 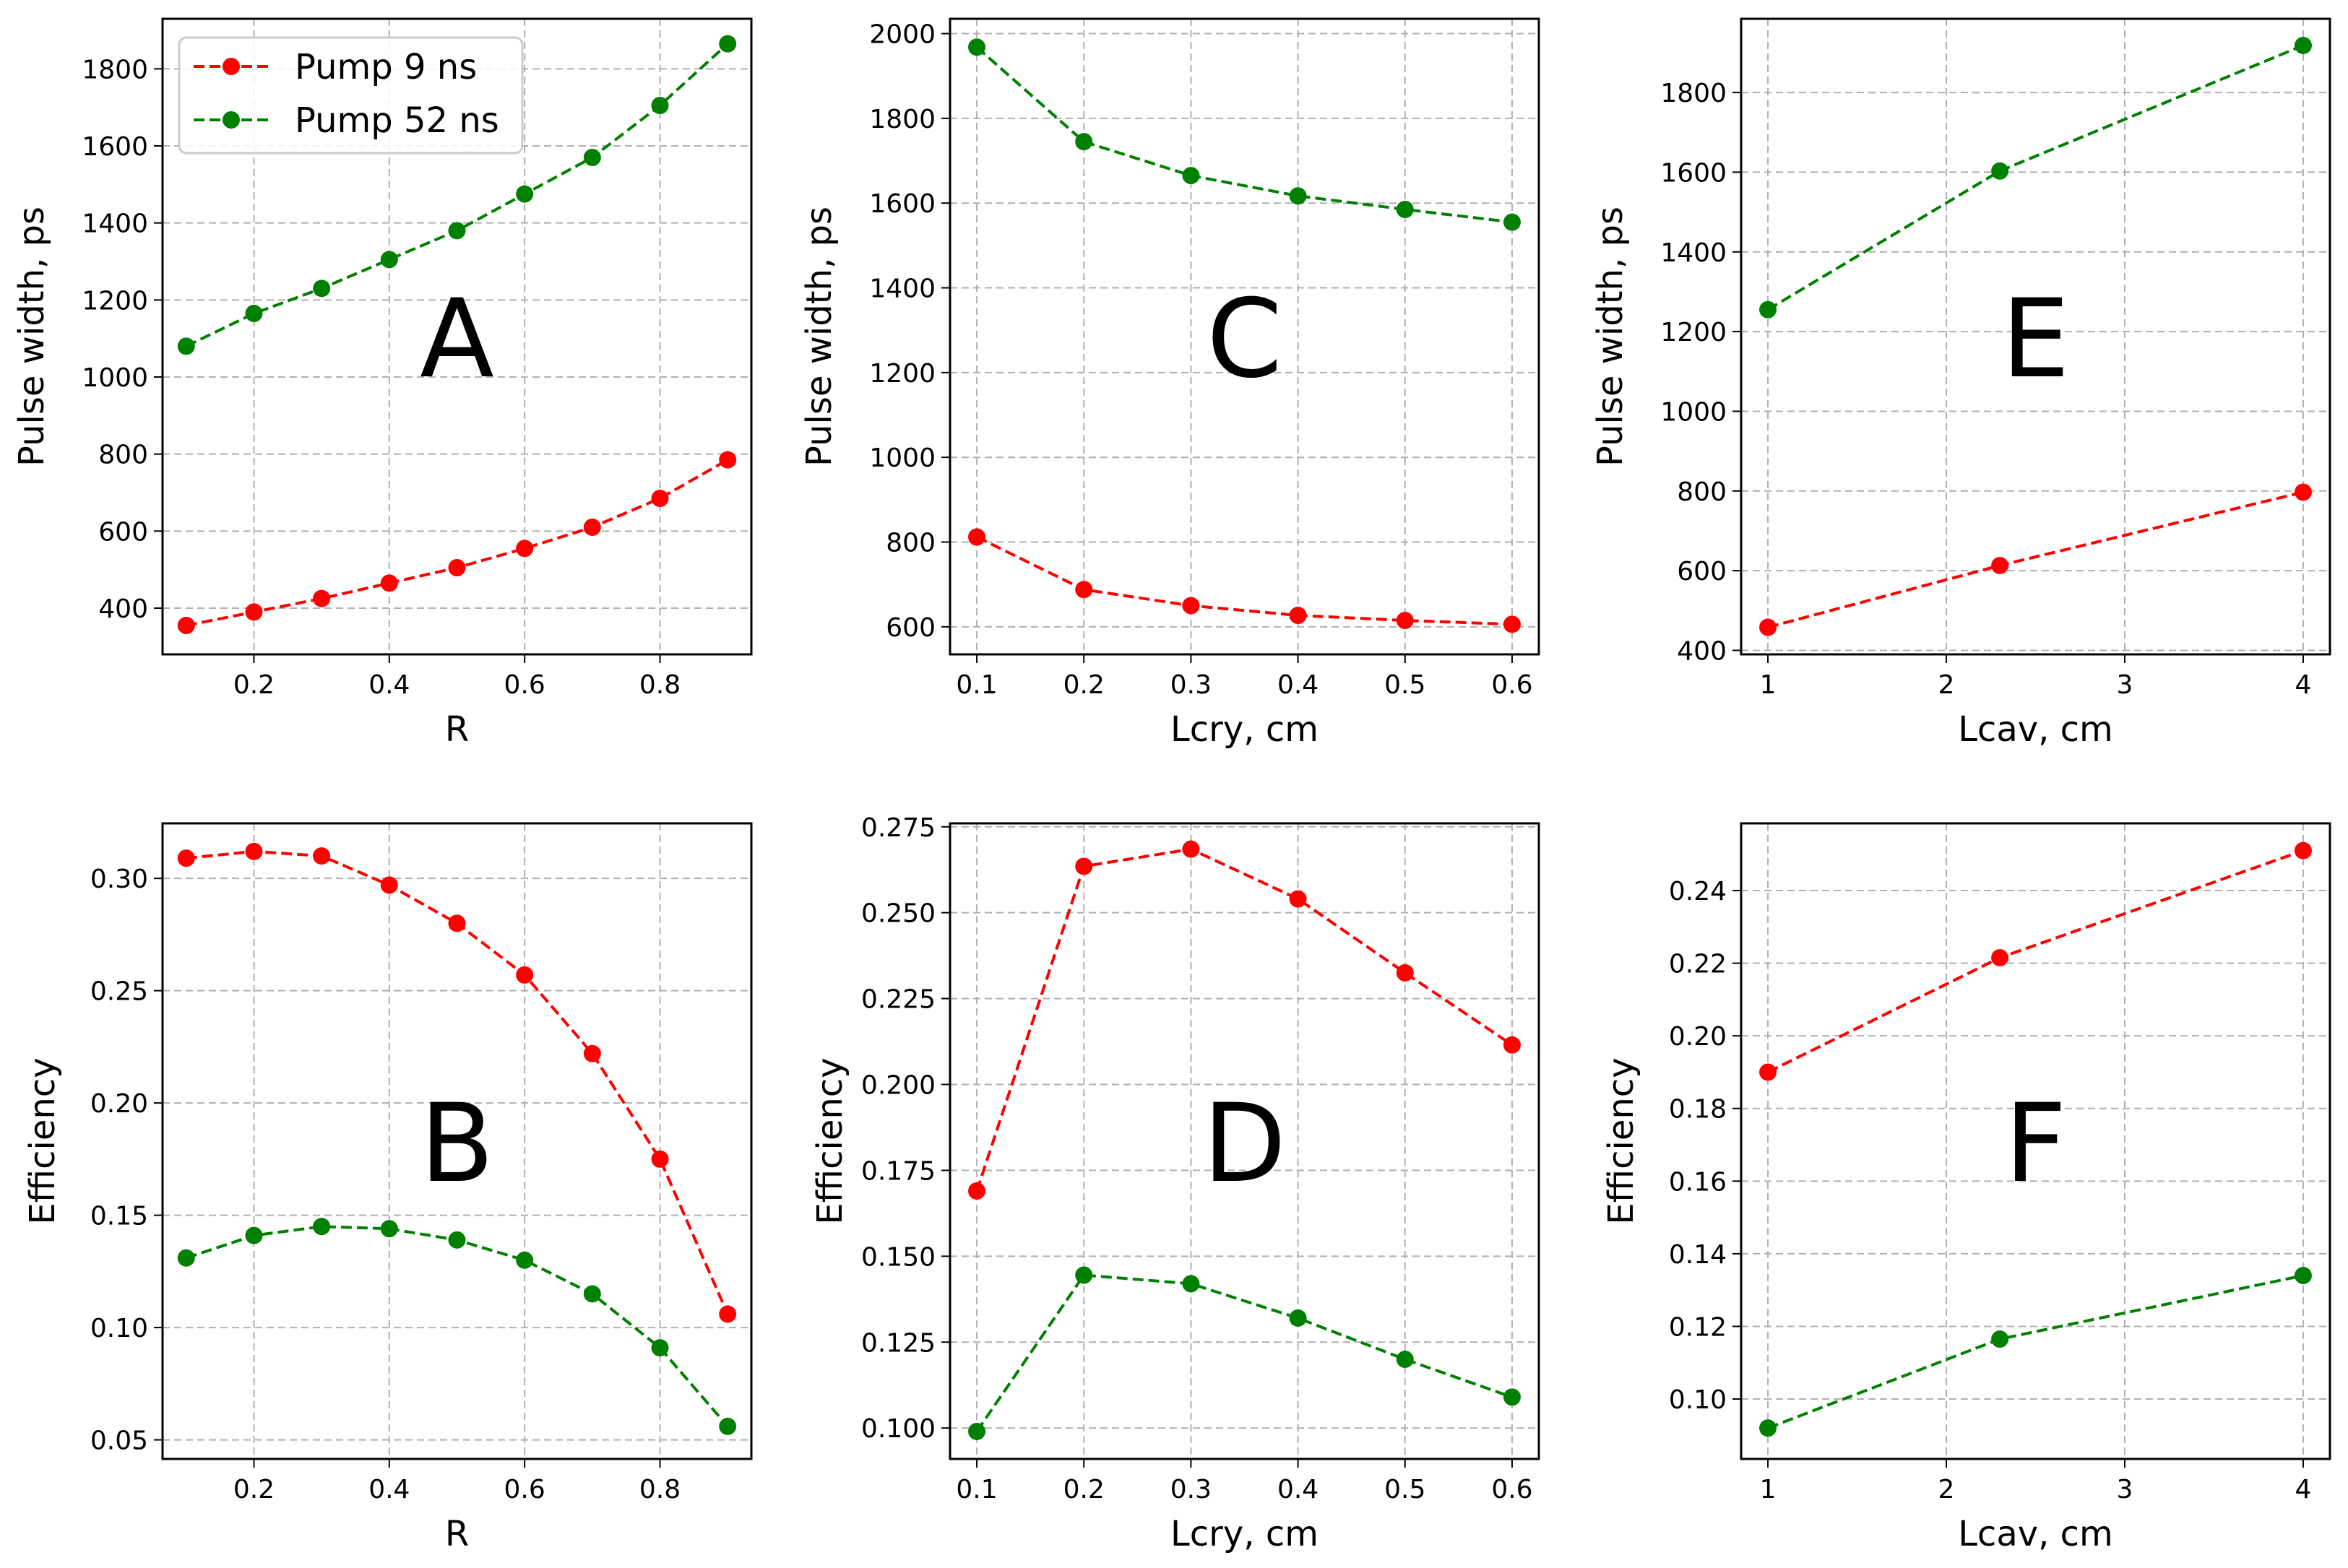 What do you see at coordinates (457, 1534) in the screenshot?
I see `x-axis-label: R` at bounding box center [457, 1534].